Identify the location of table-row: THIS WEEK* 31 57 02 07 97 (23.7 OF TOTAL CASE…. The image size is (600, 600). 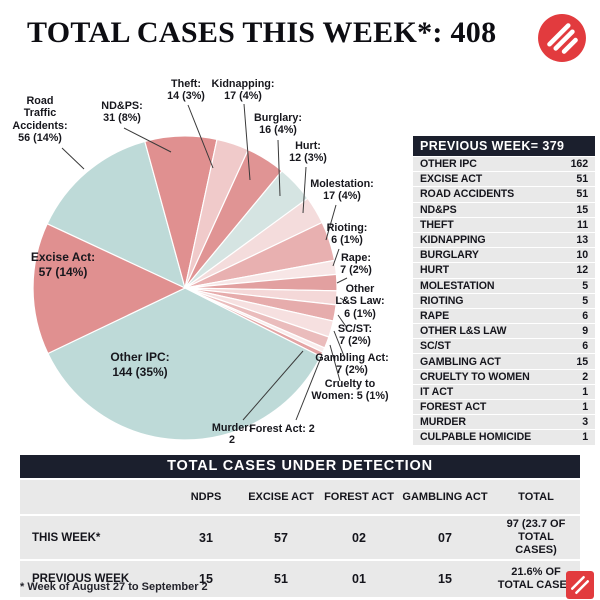
(300, 537).